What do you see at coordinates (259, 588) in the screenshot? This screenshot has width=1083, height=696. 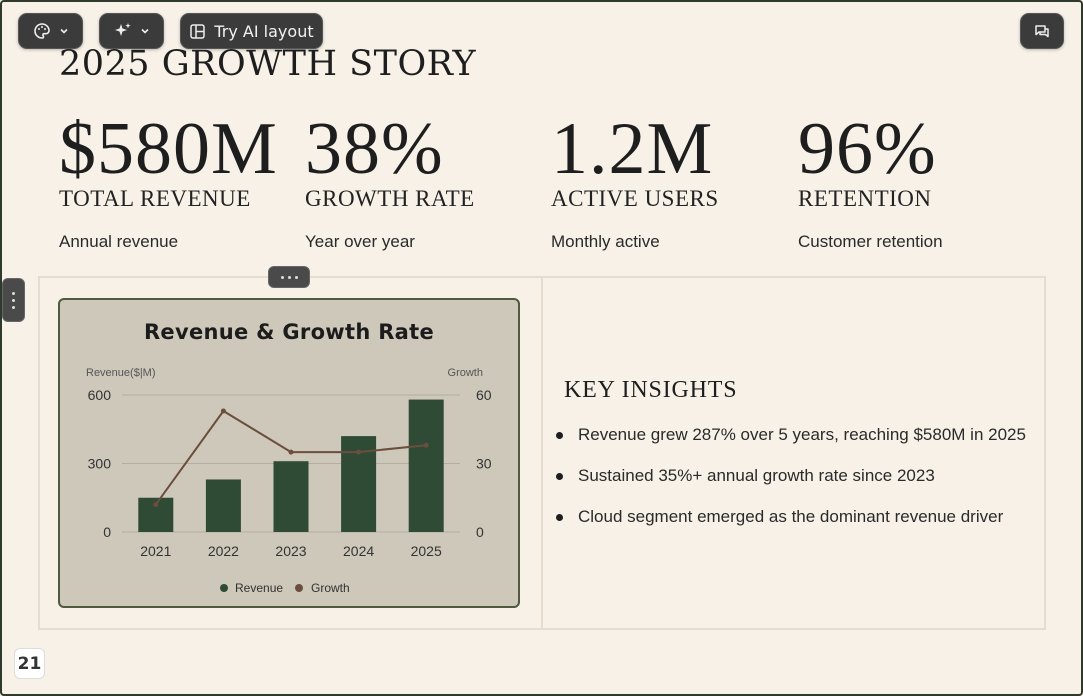 I see `legend-label: Revenue` at bounding box center [259, 588].